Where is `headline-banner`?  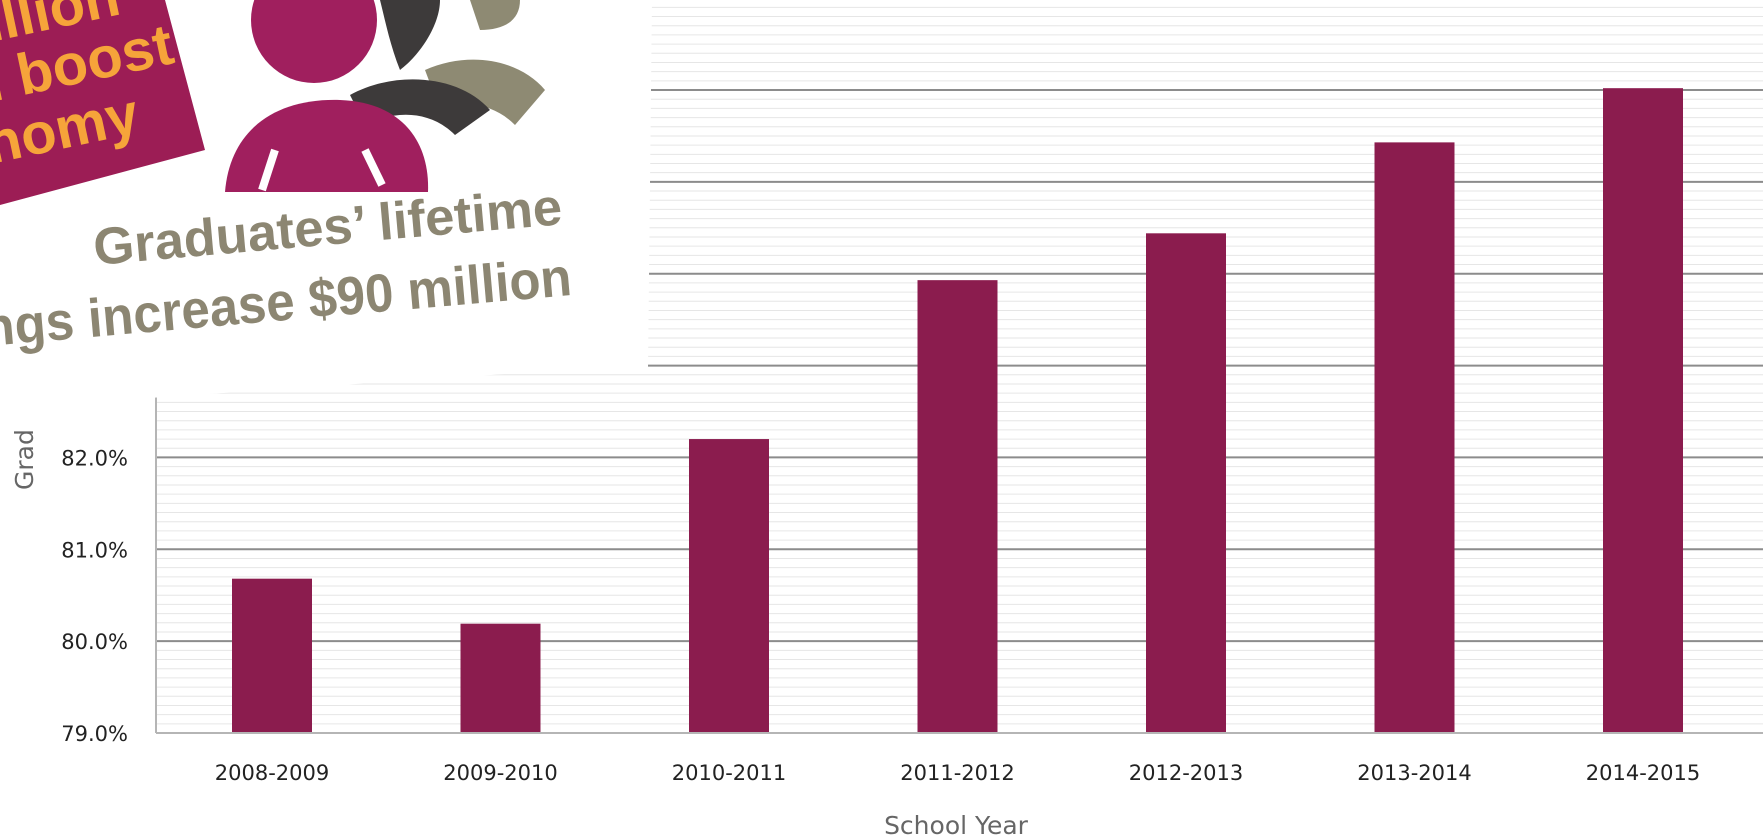 headline-banner is located at coordinates (102, 102).